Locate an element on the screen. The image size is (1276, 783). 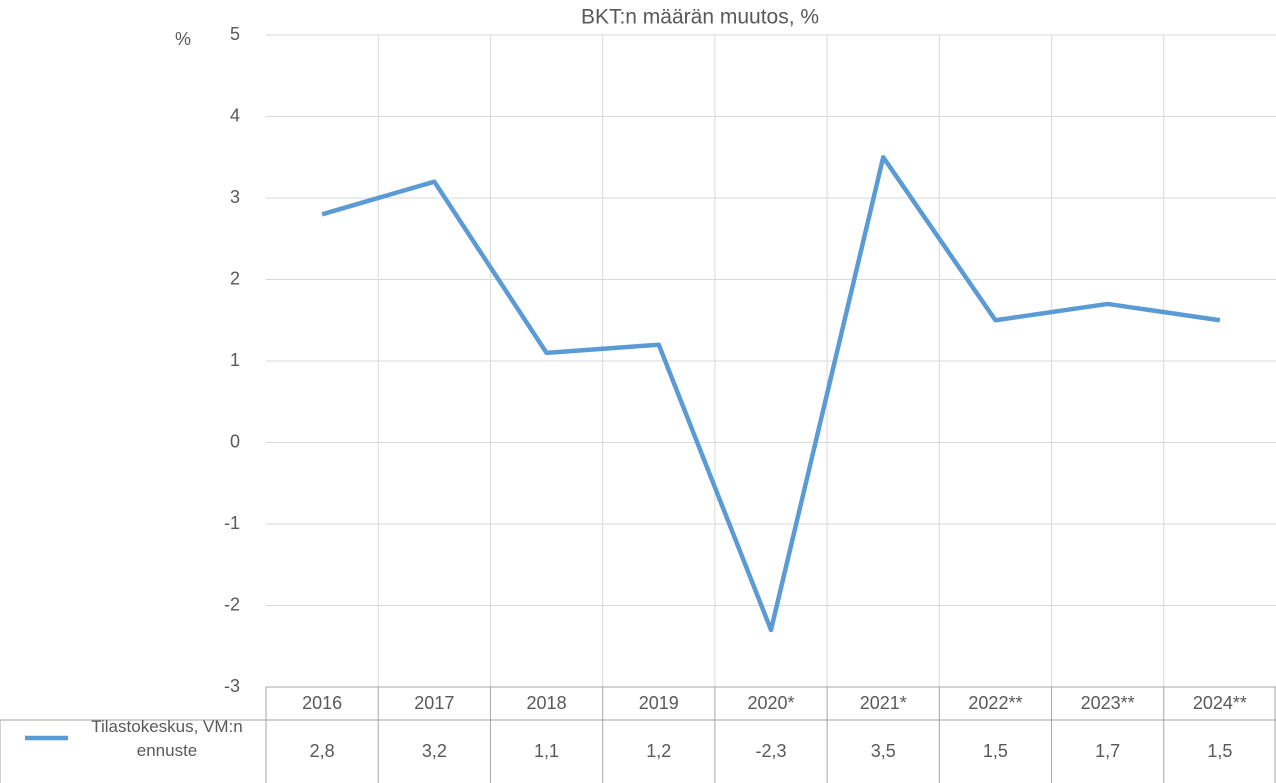
x-tick-label: 2024** is located at coordinates (1220, 703).